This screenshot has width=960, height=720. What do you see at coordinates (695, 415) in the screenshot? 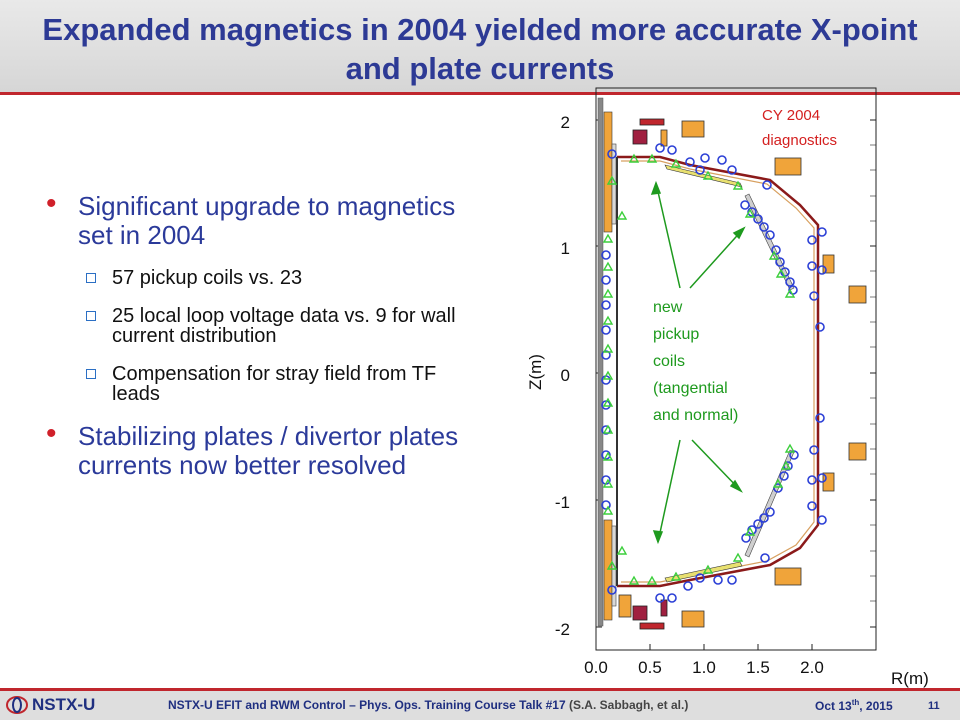
I see `new-coils-label-line: and normal)` at bounding box center [695, 415].